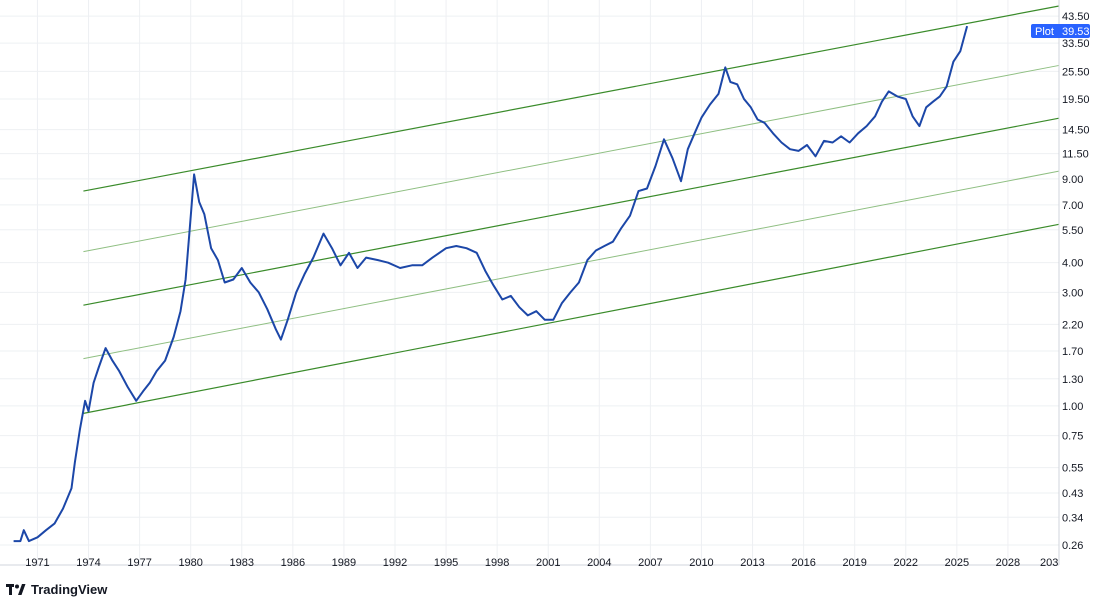 The width and height of the screenshot is (1099, 609). What do you see at coordinates (242, 563) in the screenshot?
I see `x-tick-label: 1983` at bounding box center [242, 563].